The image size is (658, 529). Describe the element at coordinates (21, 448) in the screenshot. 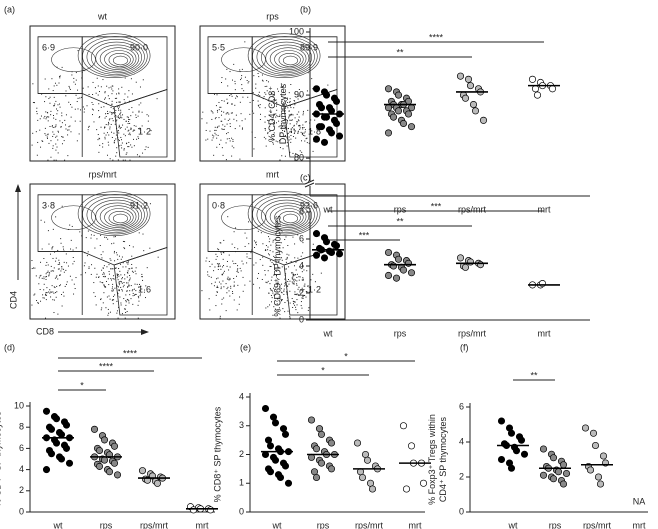

I see `y-tick-label: 6` at that location.